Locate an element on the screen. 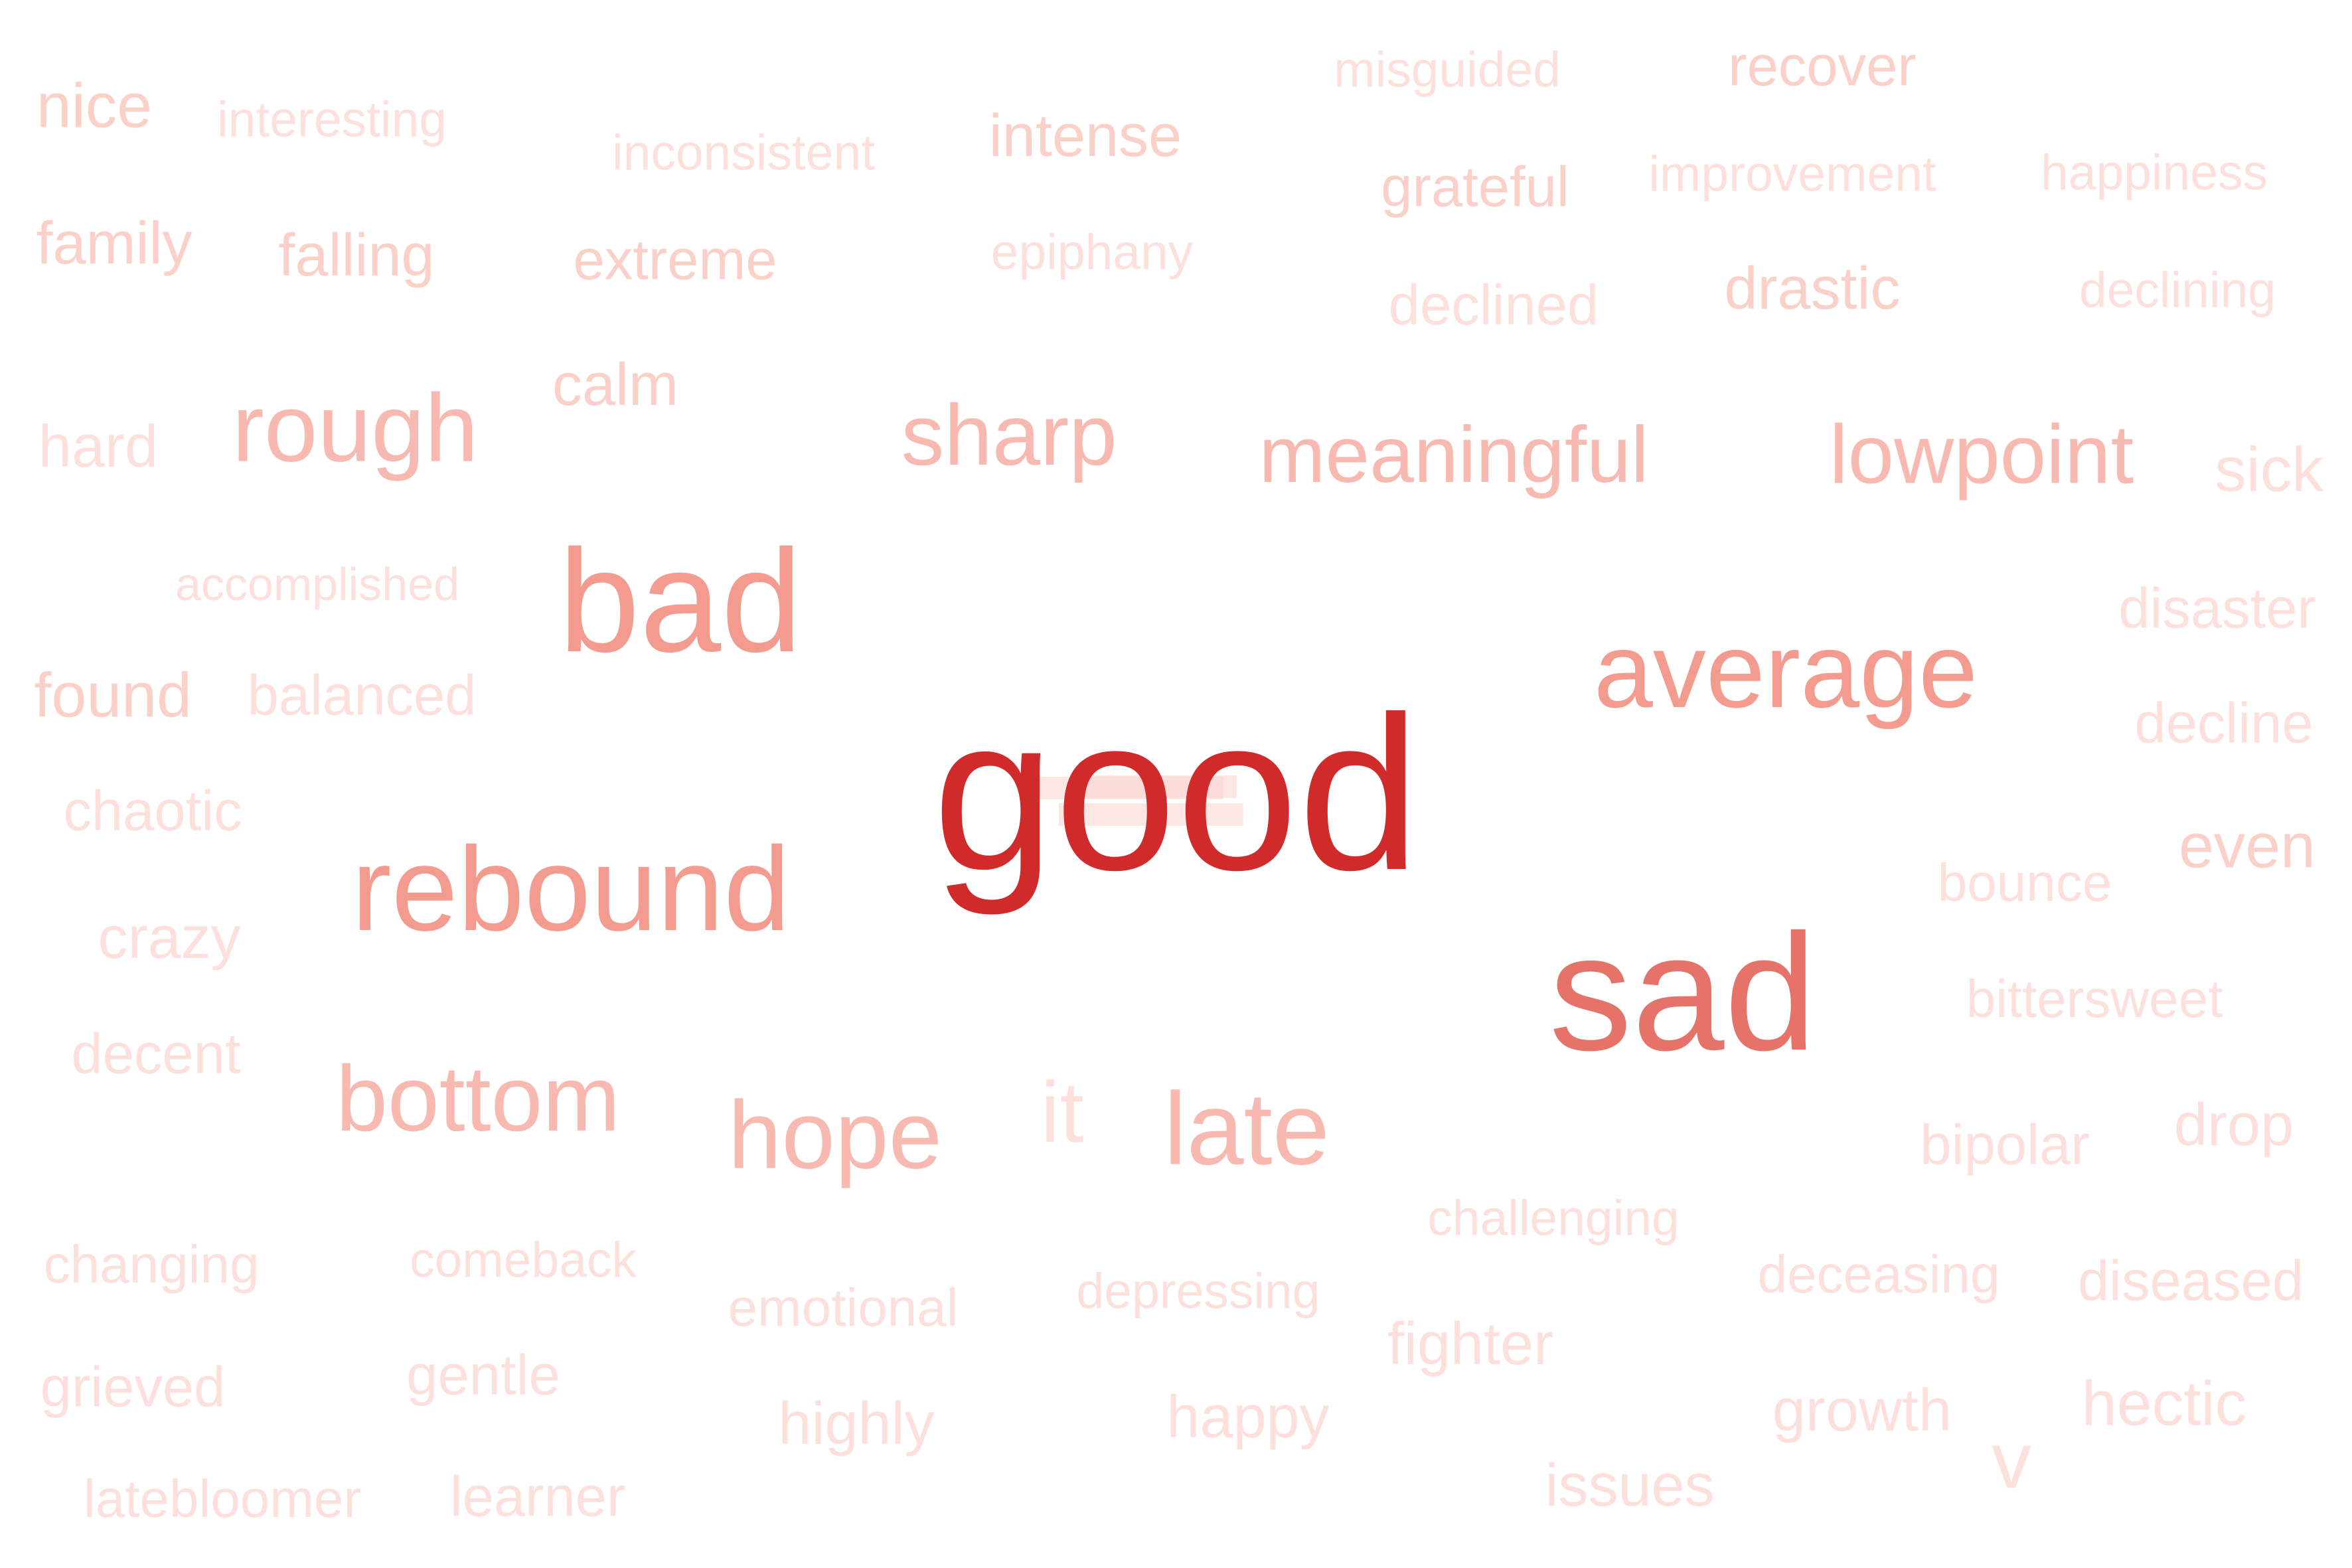 The height and width of the screenshot is (1568, 2352). cloud-word: growth is located at coordinates (1862, 1410).